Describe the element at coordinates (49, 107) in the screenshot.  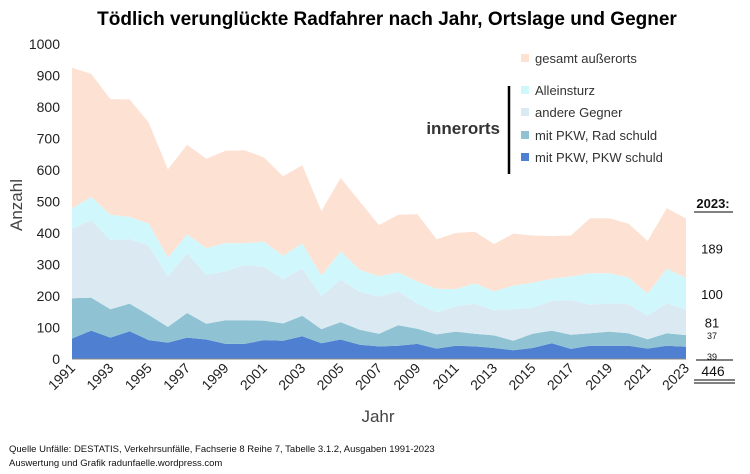
I see `y-tick-800: 800` at that location.